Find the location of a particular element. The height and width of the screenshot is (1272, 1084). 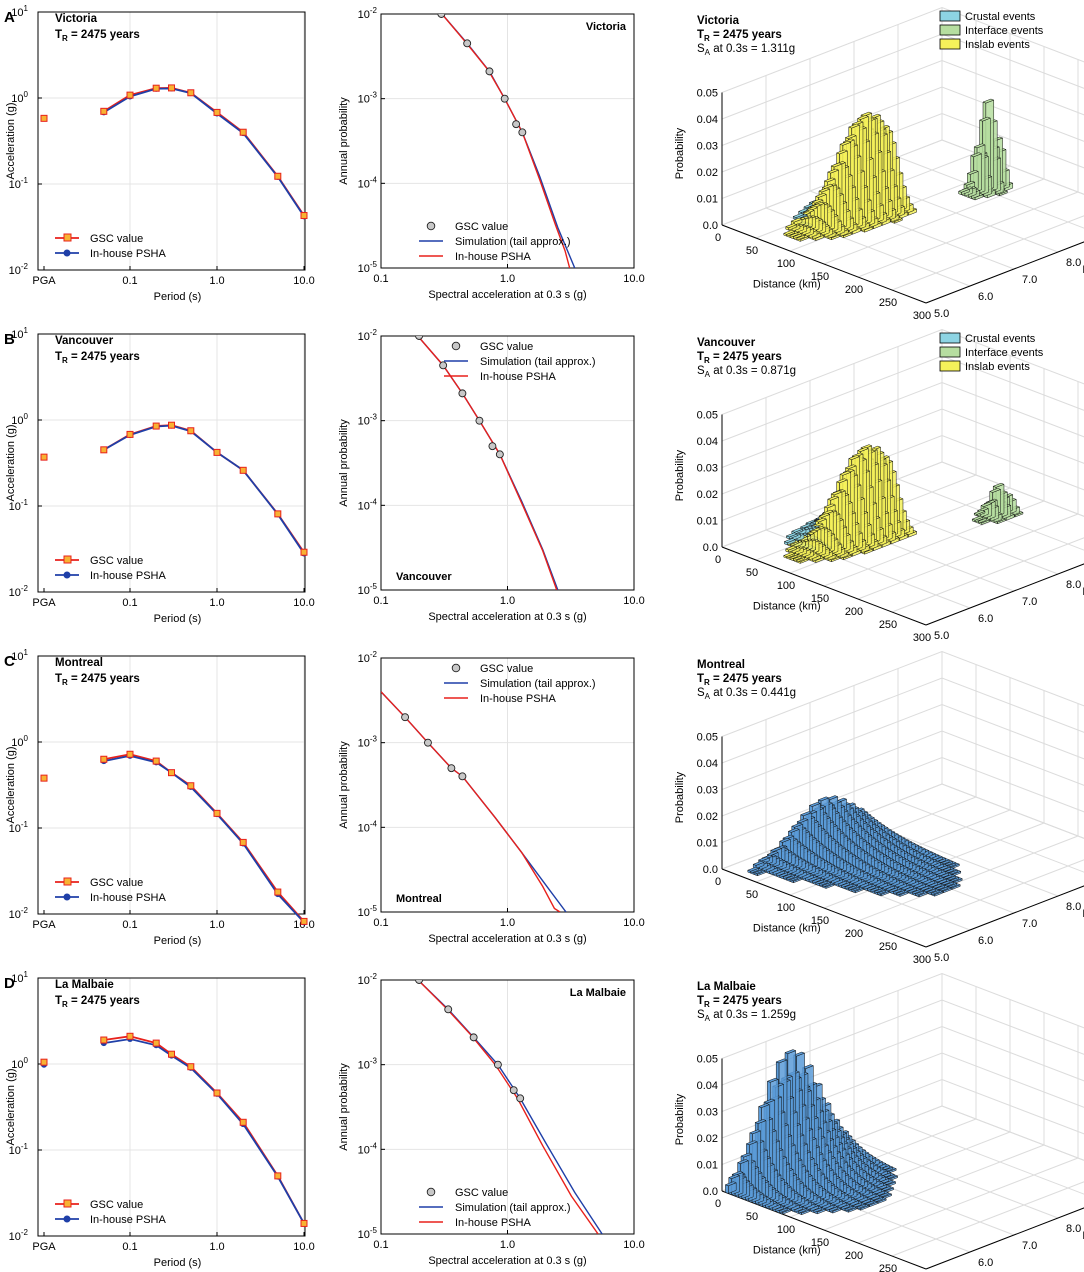

y-tick-label: 6.0 is located at coordinates (985, 941).